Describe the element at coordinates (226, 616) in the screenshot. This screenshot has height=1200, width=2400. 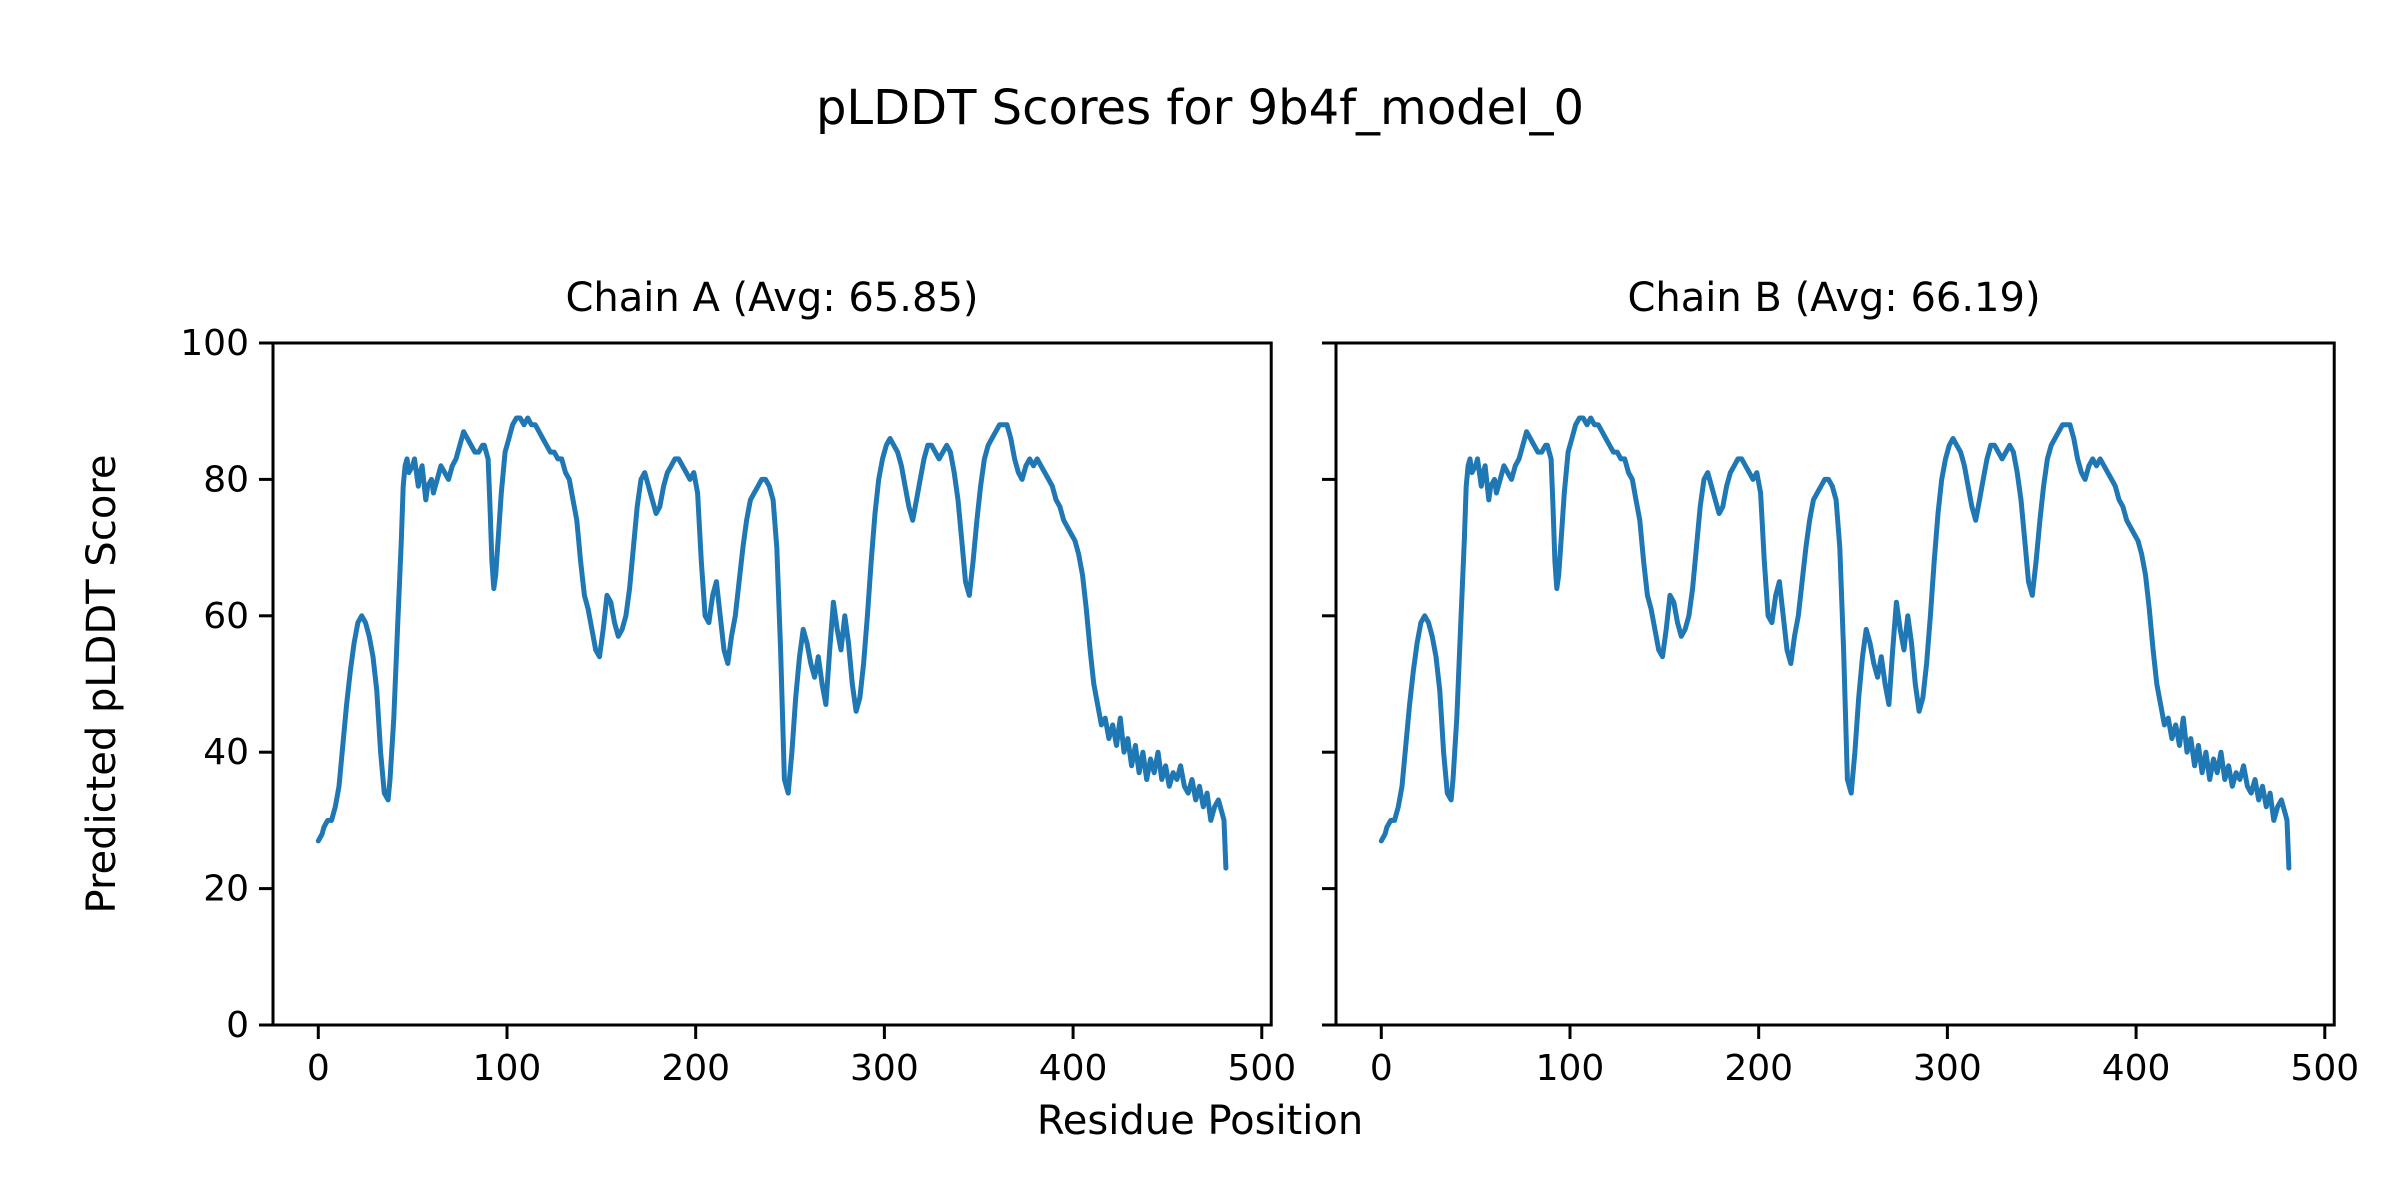
I see `y-tick-label: 60` at that location.